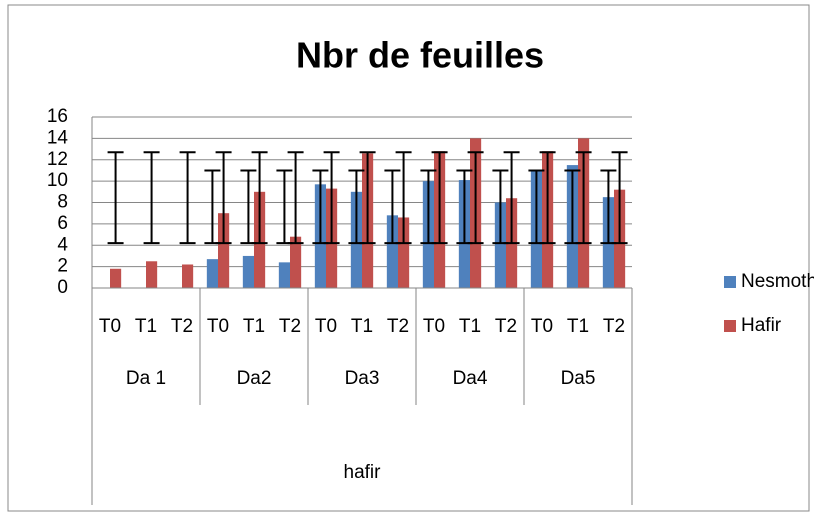 The image size is (814, 520). Describe the element at coordinates (62, 202) in the screenshot. I see `y-tick-label: 8` at that location.